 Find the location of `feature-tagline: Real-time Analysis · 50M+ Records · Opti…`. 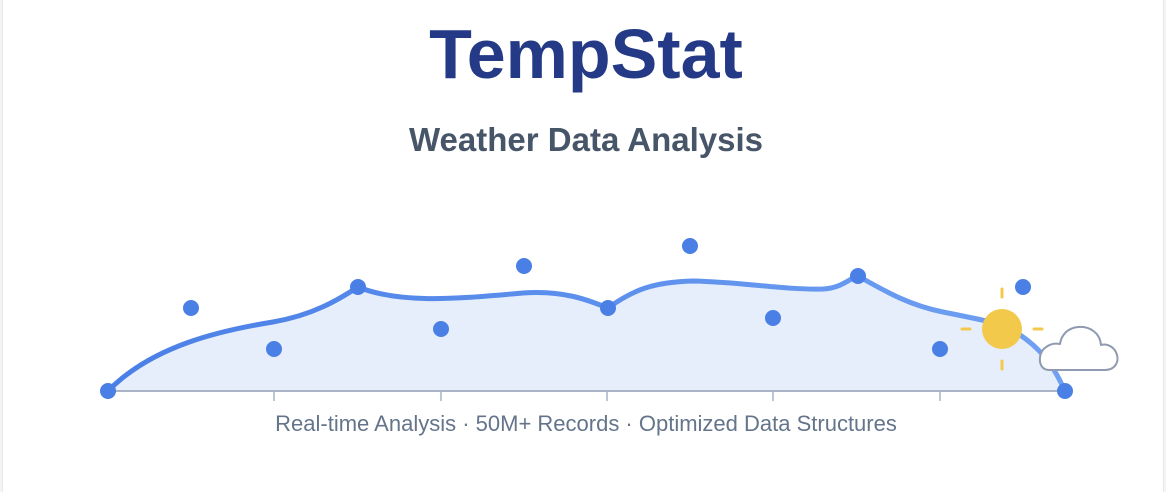

feature-tagline: Real-time Analysis · 50M+ Records · Opti… is located at coordinates (586, 423).